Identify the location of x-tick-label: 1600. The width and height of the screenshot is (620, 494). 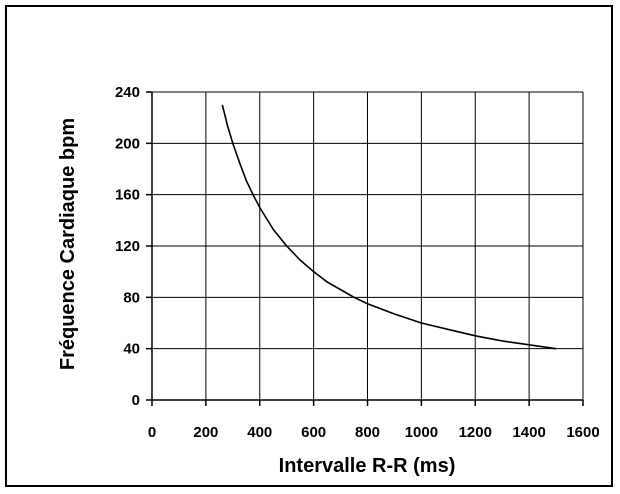
(582, 432).